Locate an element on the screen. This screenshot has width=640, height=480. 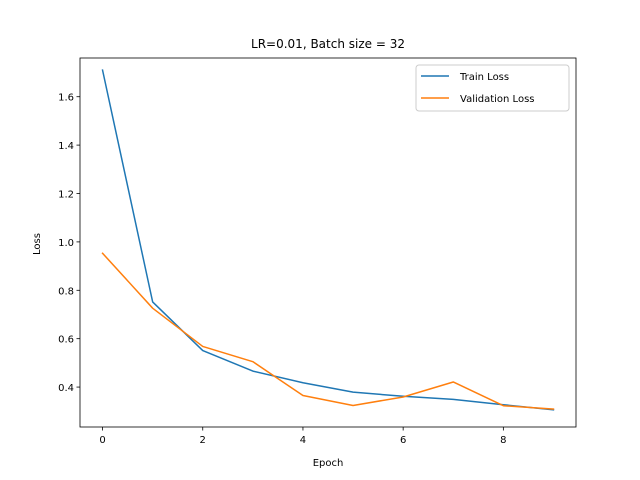
x-tick-label: 6 is located at coordinates (403, 440).